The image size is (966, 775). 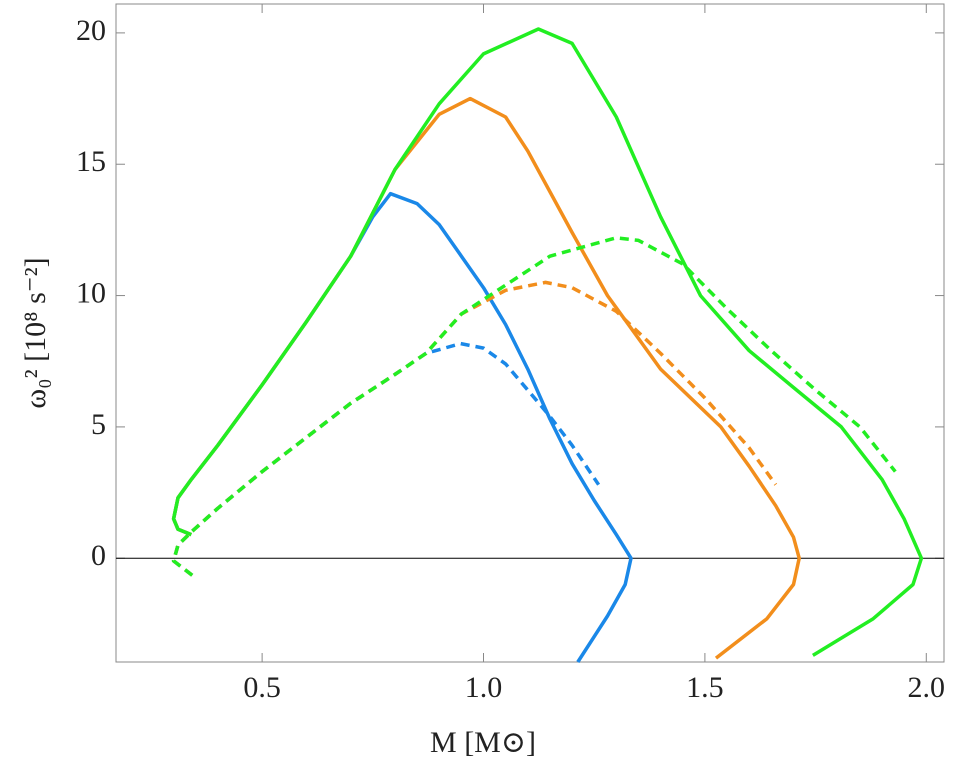 I want to click on x-tick-label: 1.0, so click(x=484, y=687).